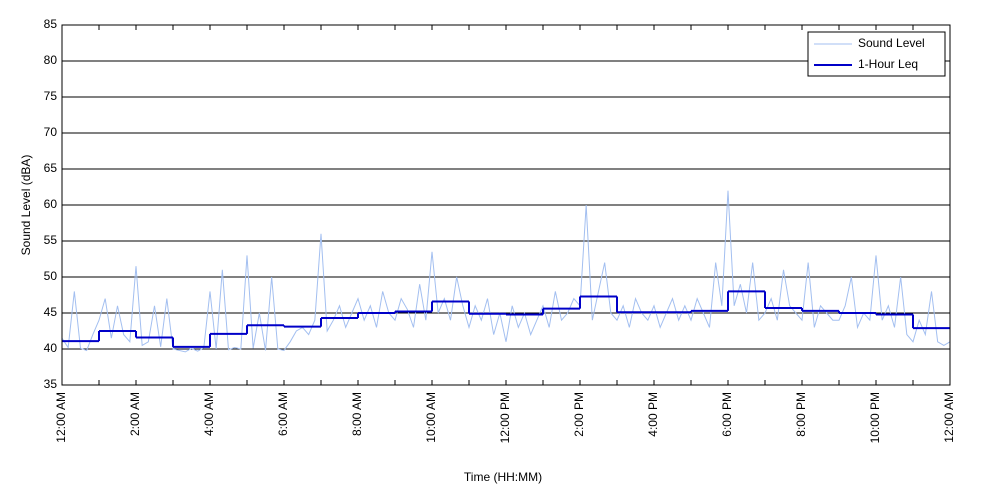 The width and height of the screenshot is (1000, 500). I want to click on y-tick-label: 40, so click(51, 348).